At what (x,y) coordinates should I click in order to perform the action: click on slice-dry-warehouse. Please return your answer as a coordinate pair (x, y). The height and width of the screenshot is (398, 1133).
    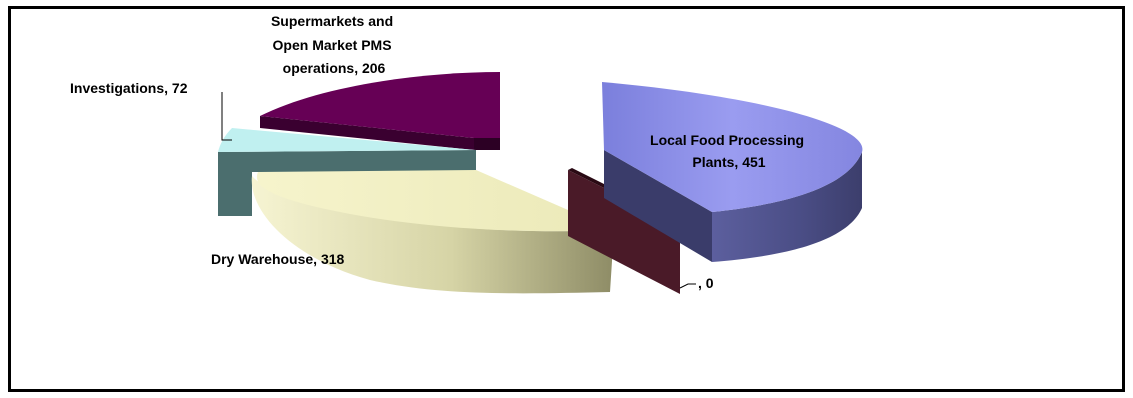
    Looking at the image, I should click on (432, 232).